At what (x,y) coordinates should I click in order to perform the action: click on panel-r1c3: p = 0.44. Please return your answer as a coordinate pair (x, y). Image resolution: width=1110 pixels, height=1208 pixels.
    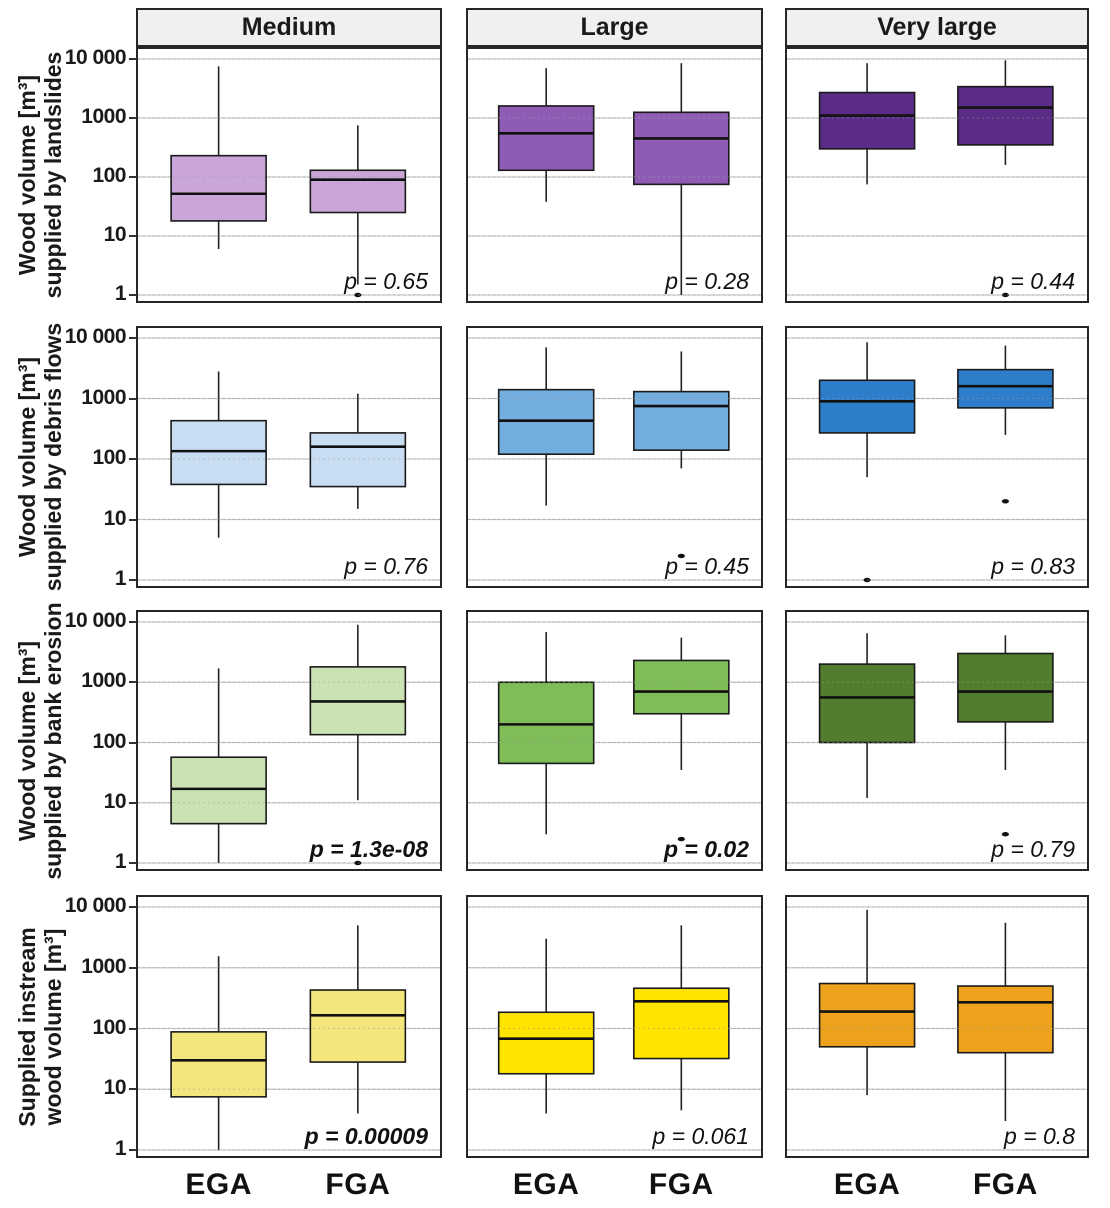
    Looking at the image, I should click on (937, 175).